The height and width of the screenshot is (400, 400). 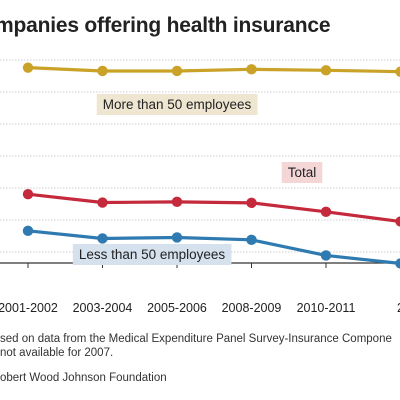 What do you see at coordinates (103, 308) in the screenshot?
I see `x-tick-label: 2003-2004` at bounding box center [103, 308].